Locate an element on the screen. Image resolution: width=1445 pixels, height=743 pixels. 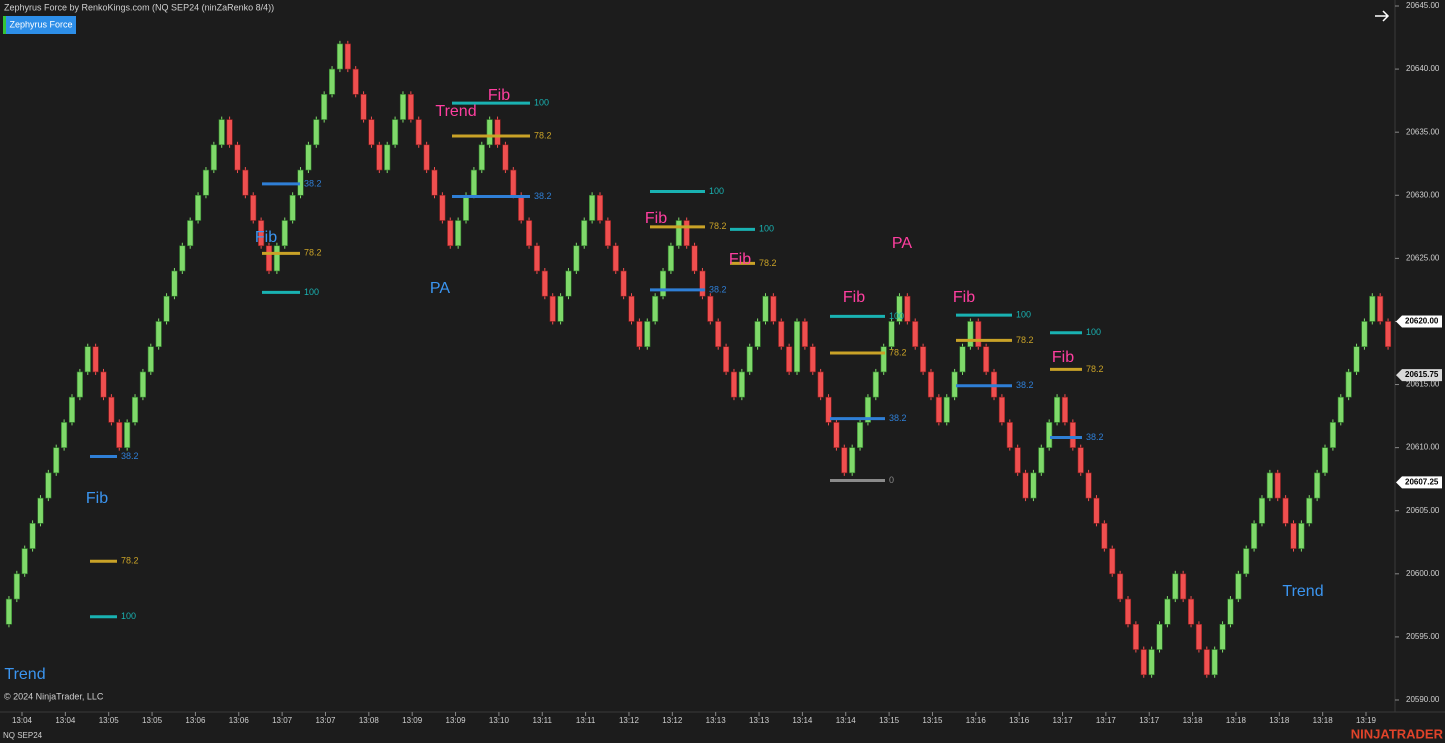
button-accent is located at coordinates (4, 25).